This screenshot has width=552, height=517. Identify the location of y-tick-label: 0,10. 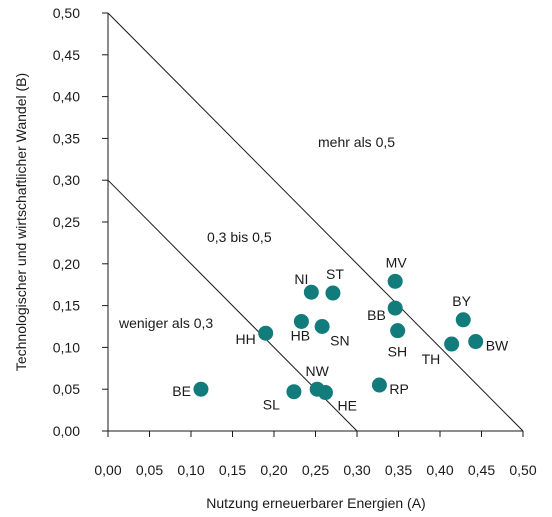
(66, 347).